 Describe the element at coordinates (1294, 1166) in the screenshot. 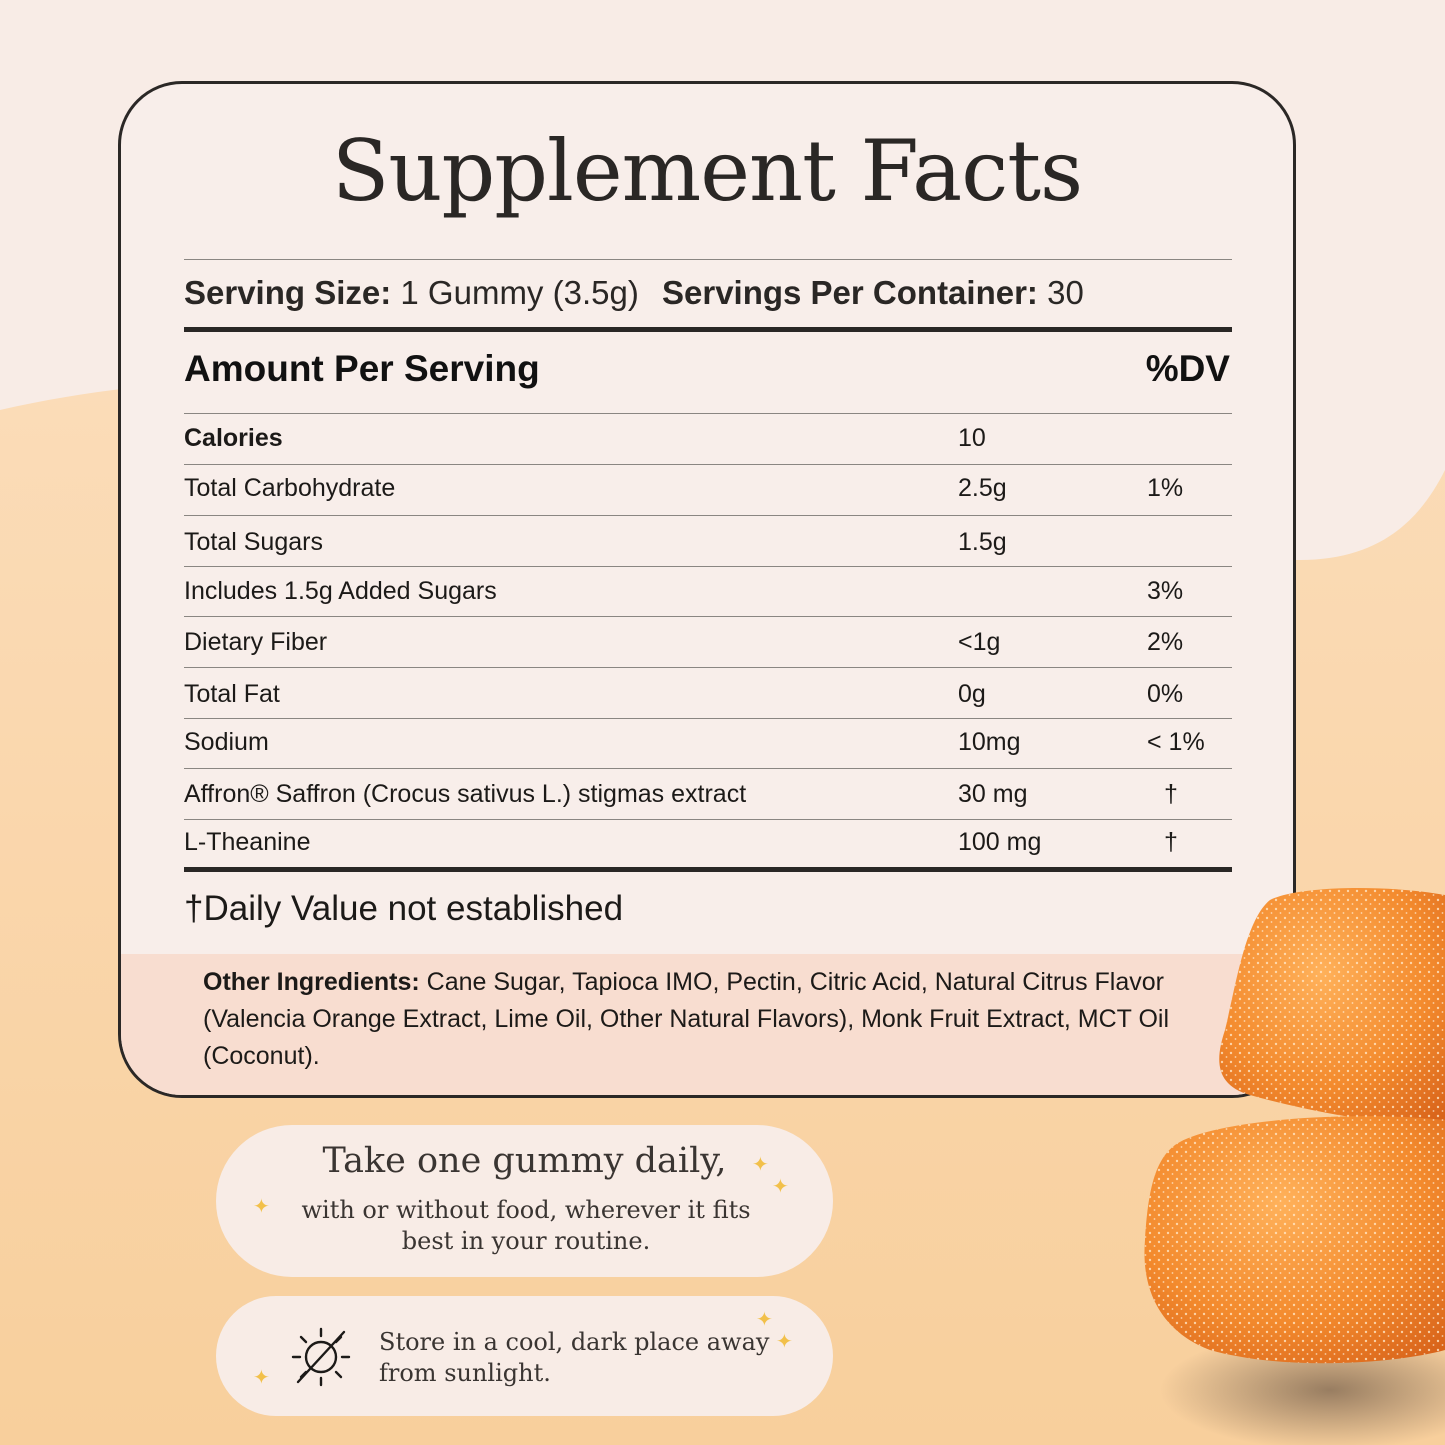

I see `gummy-image` at that location.